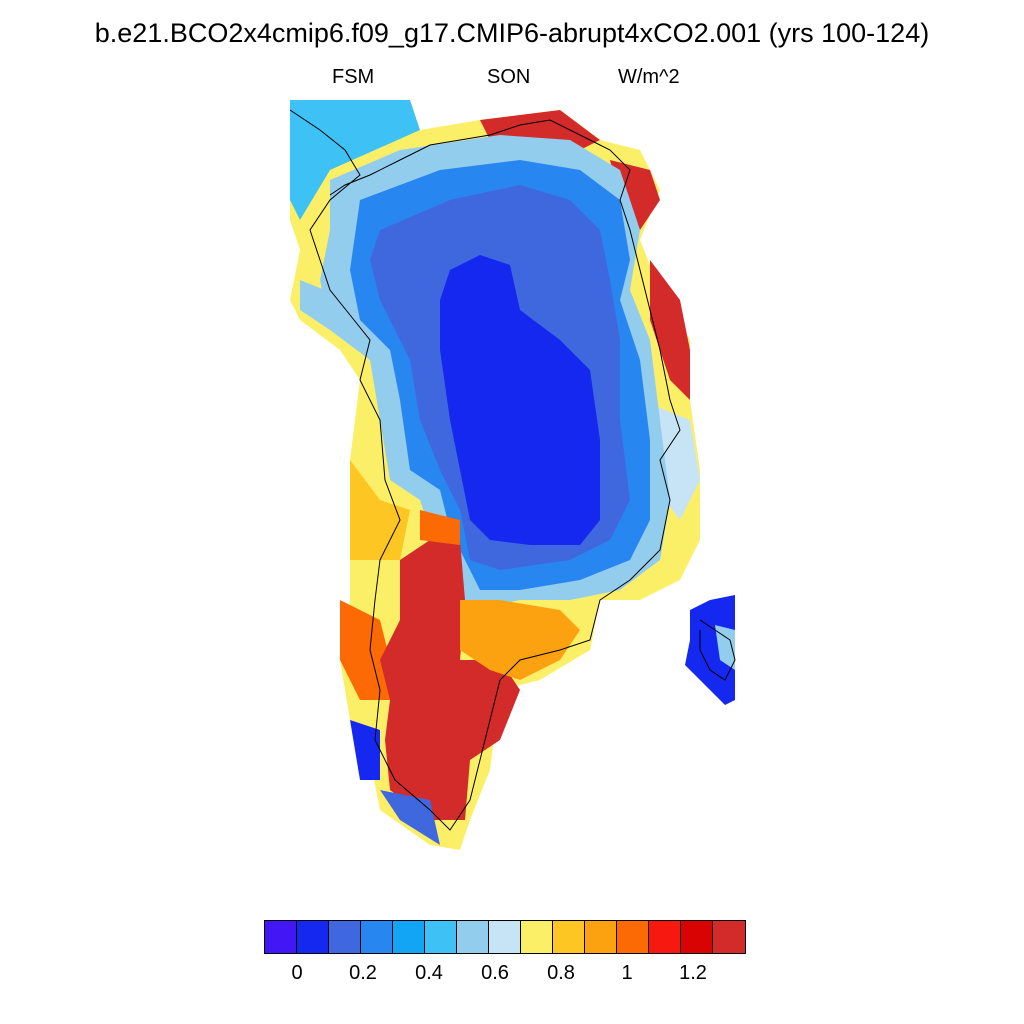 This screenshot has height=1024, width=1024. What do you see at coordinates (561, 973) in the screenshot?
I see `colorbar-tick-label: 0.8` at bounding box center [561, 973].